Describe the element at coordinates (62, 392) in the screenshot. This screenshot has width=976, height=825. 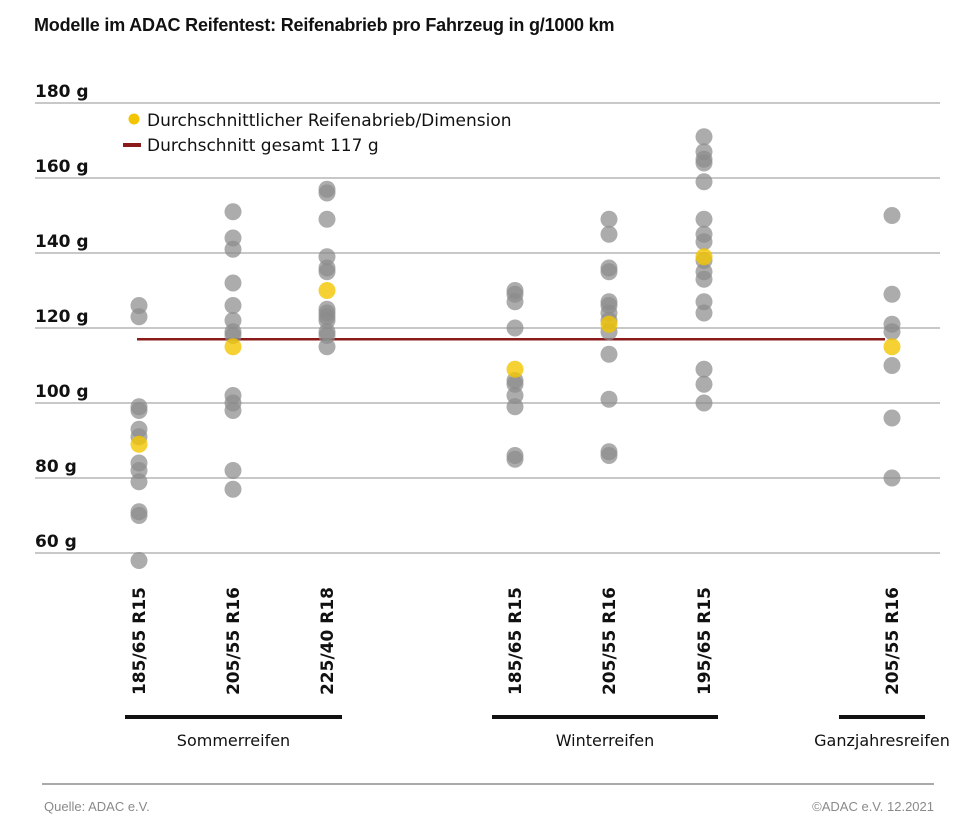
I see `y-tick-label: 100 g` at that location.